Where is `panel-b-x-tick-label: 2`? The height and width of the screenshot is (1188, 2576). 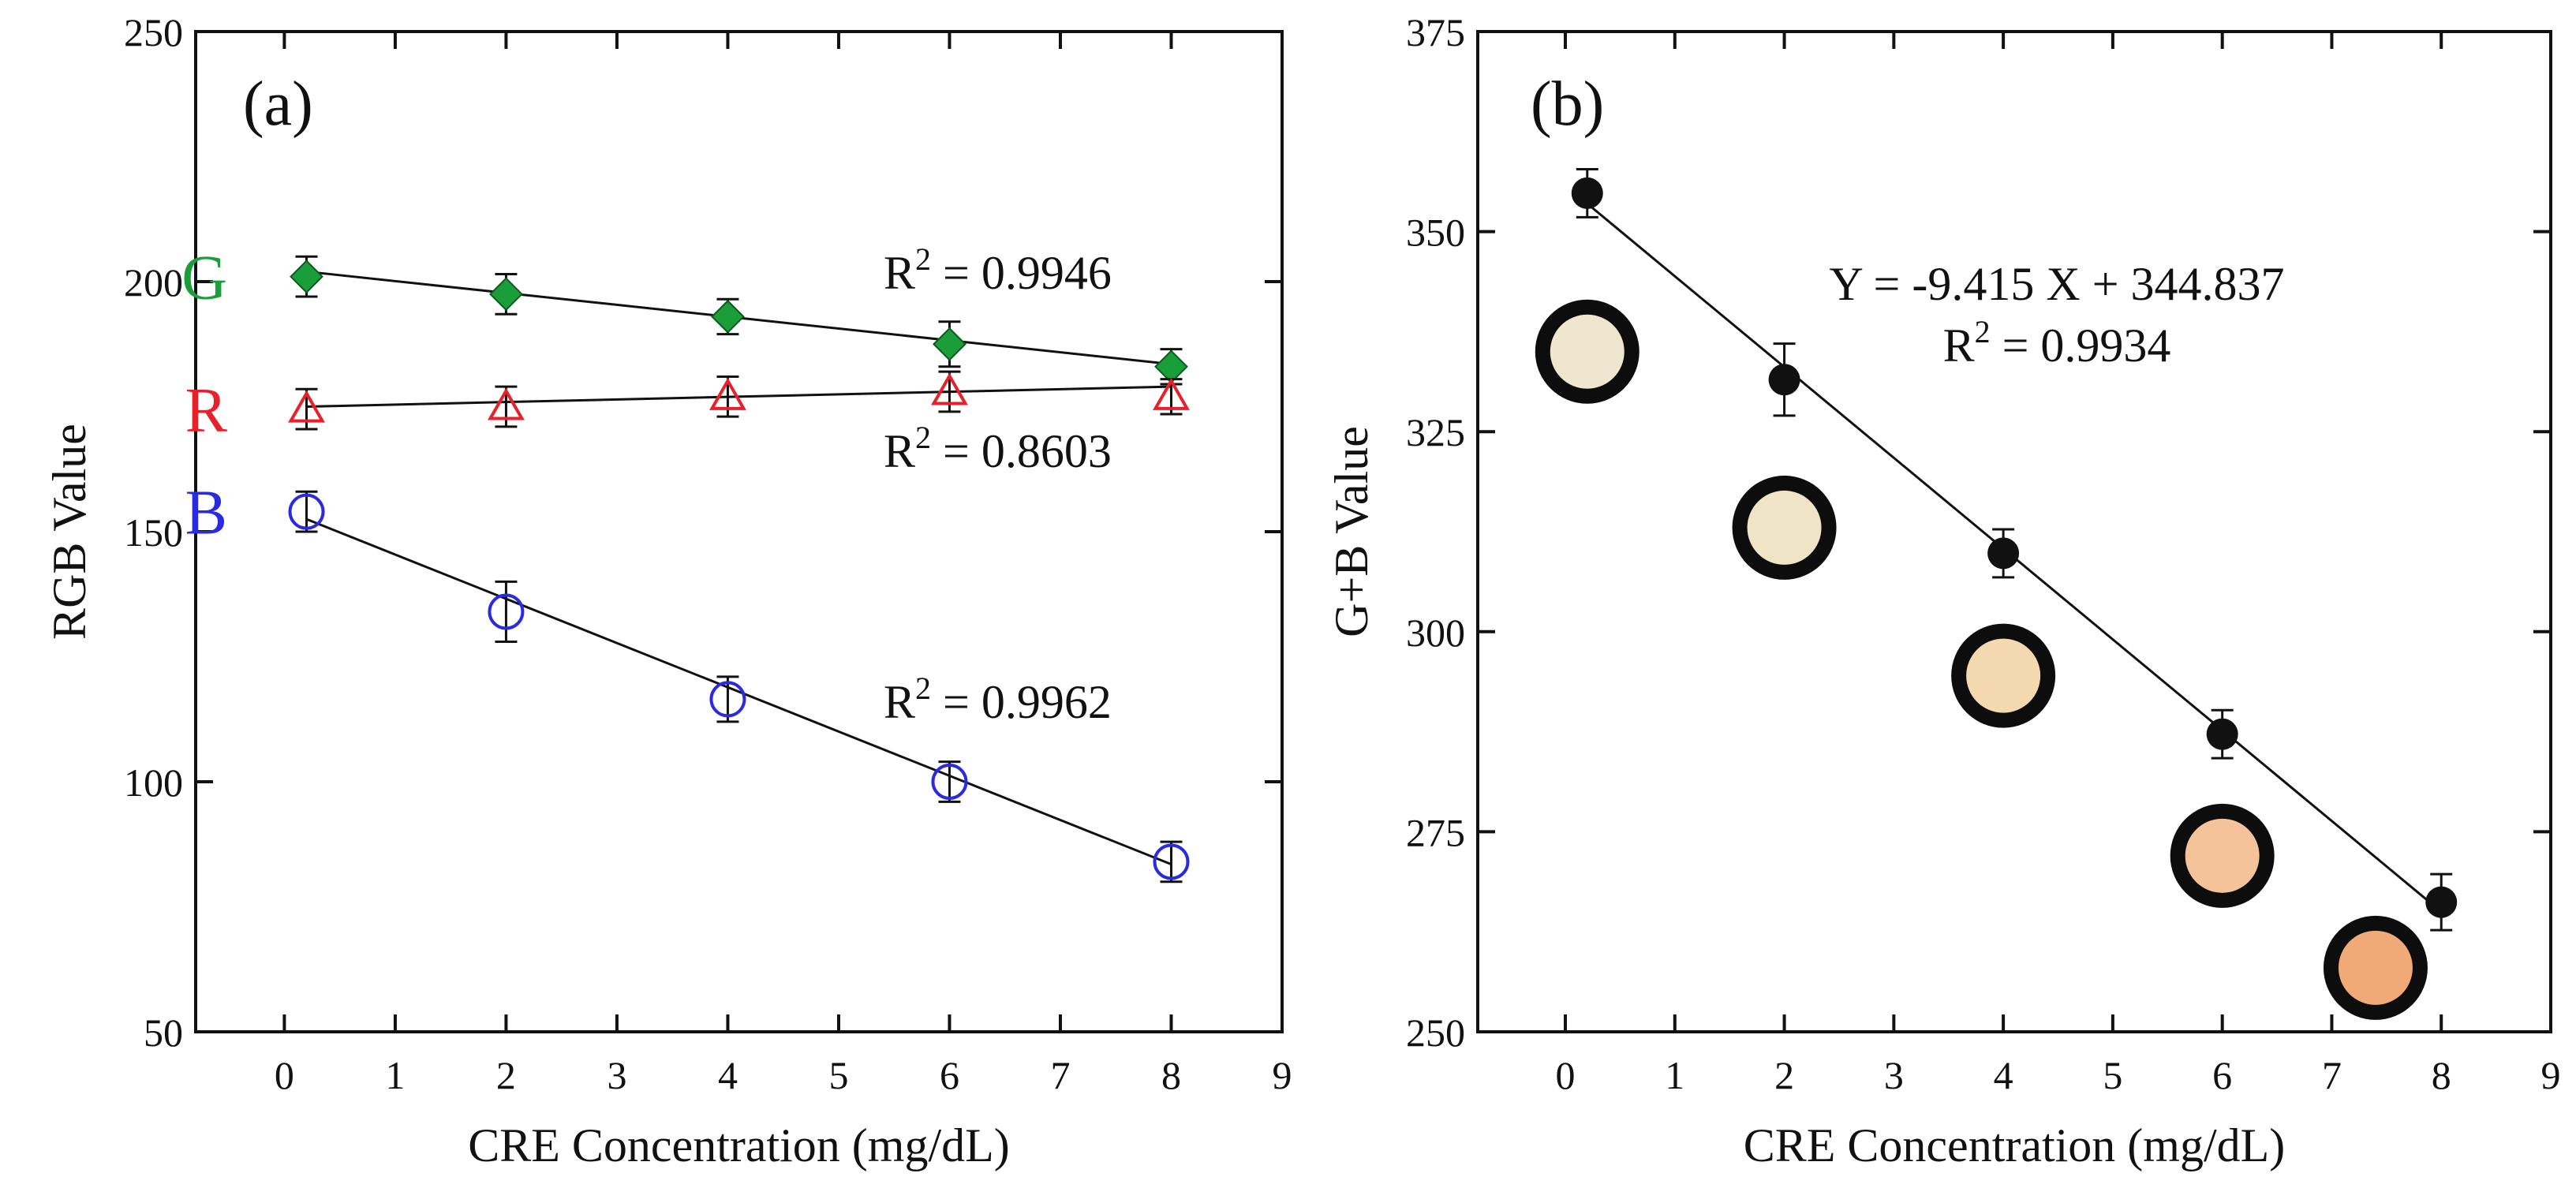
panel-b-x-tick-label: 2 is located at coordinates (1784, 1075).